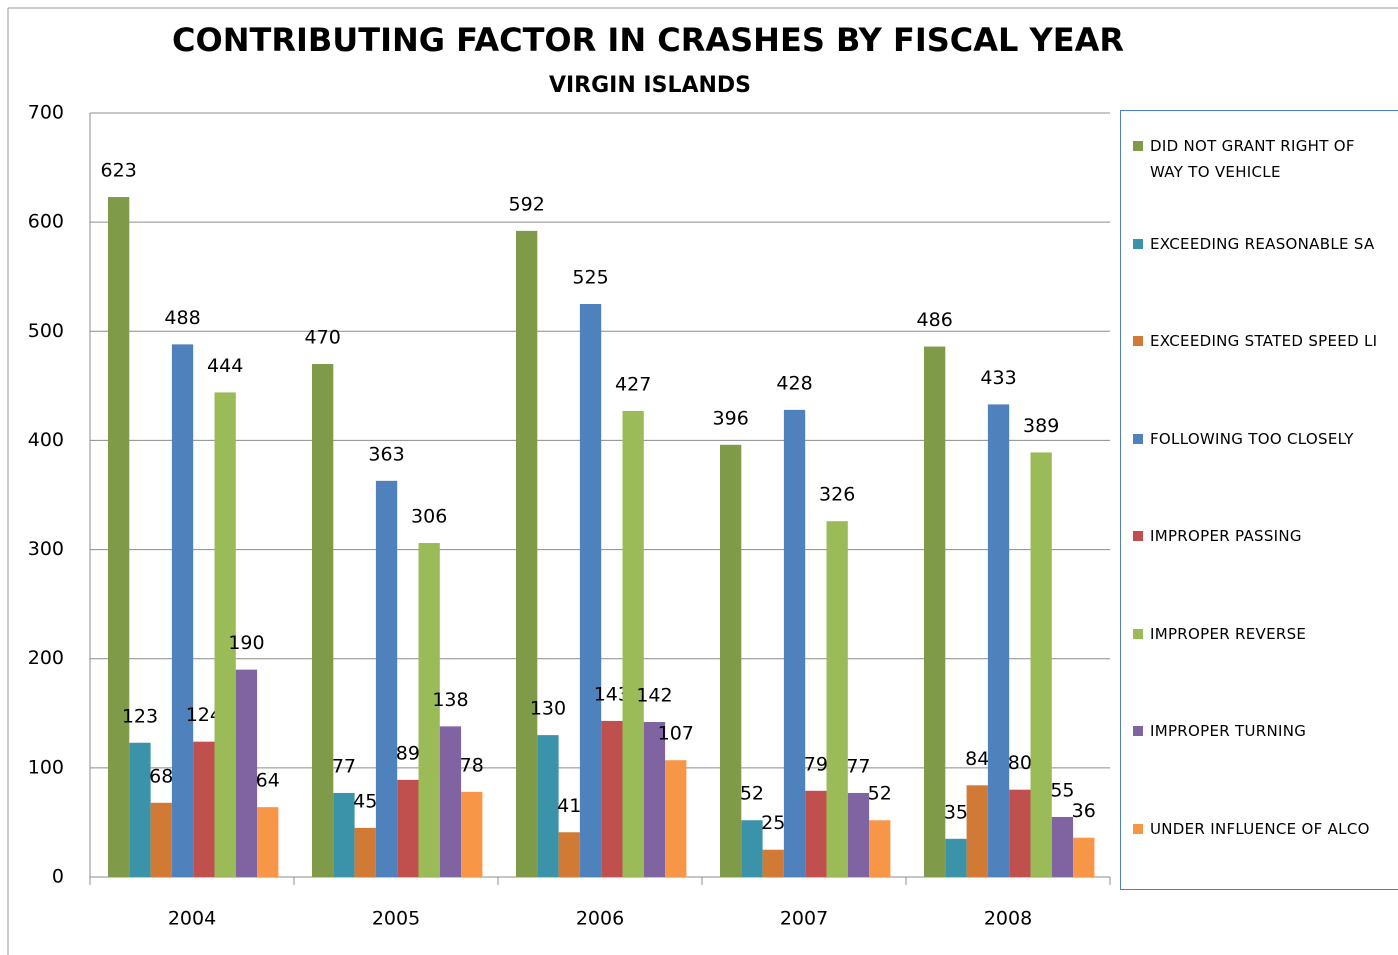  I want to click on legend-item: EXCEEDING STATED SPEED LI, so click(1255, 341).